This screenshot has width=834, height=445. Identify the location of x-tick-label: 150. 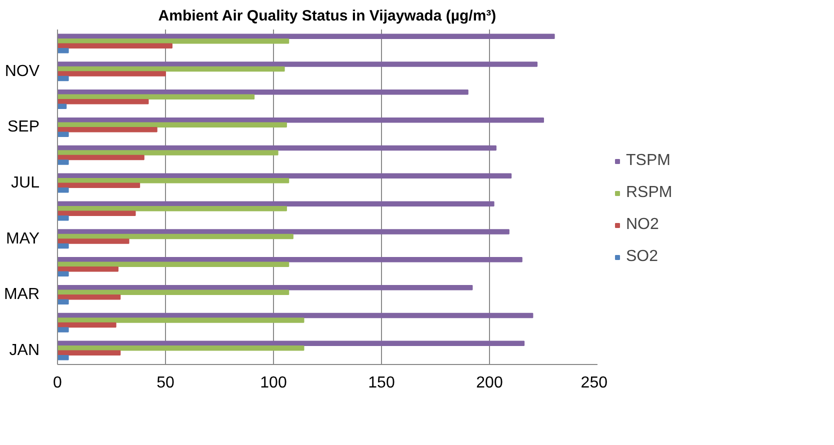
(381, 383).